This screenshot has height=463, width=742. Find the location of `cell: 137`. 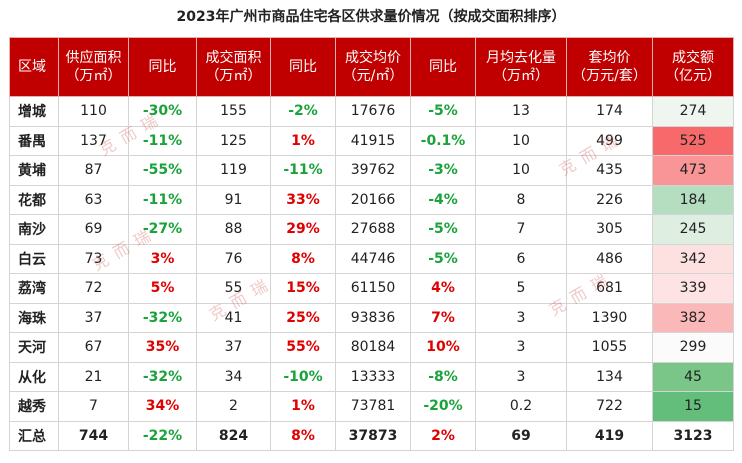

cell: 137 is located at coordinates (93, 140).